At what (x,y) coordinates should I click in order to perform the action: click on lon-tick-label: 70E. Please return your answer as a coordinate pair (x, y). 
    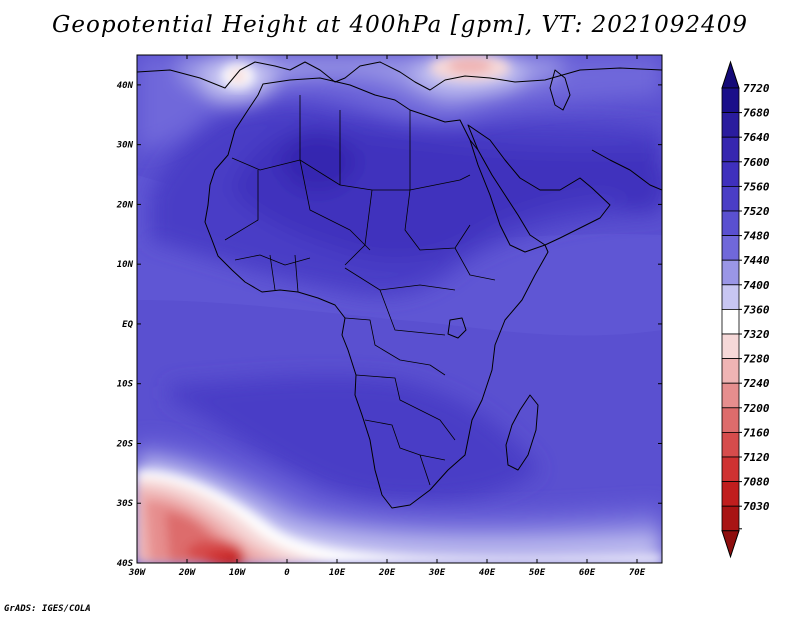
    Looking at the image, I should click on (637, 573).